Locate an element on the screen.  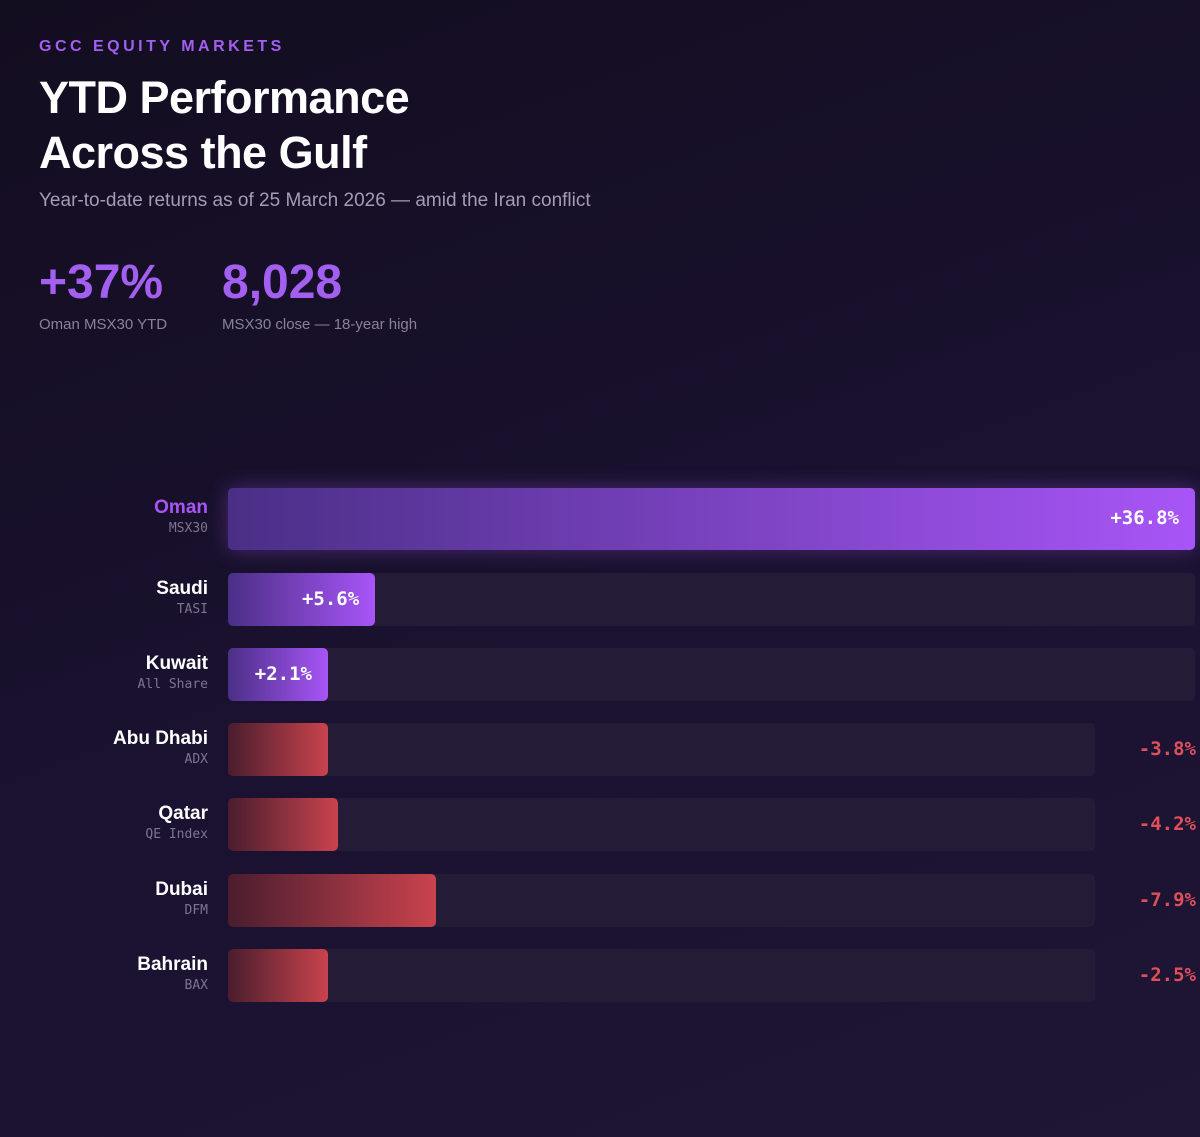
value-label: +2.1% is located at coordinates (283, 673).